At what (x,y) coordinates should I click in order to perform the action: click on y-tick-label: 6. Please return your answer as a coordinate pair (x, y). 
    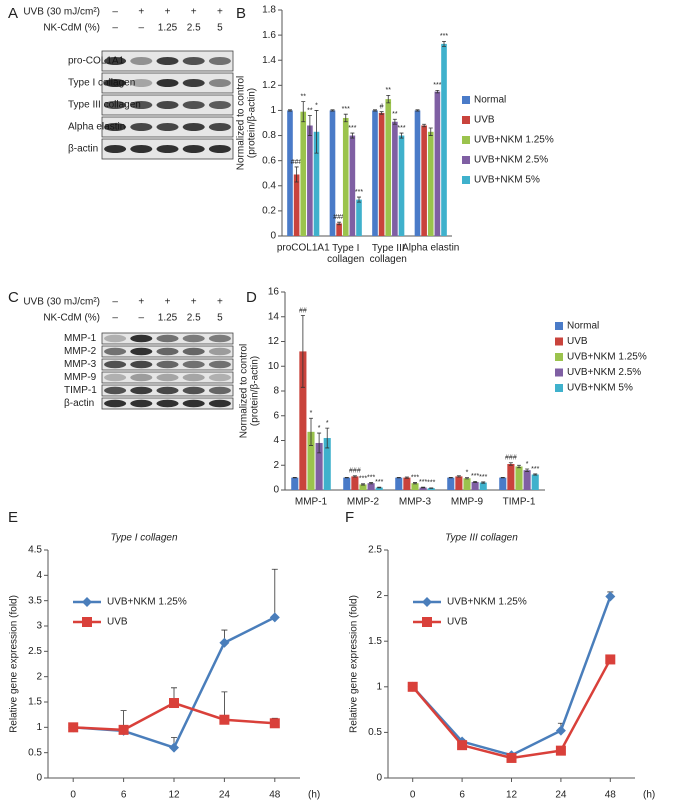
    Looking at the image, I should click on (276, 415).